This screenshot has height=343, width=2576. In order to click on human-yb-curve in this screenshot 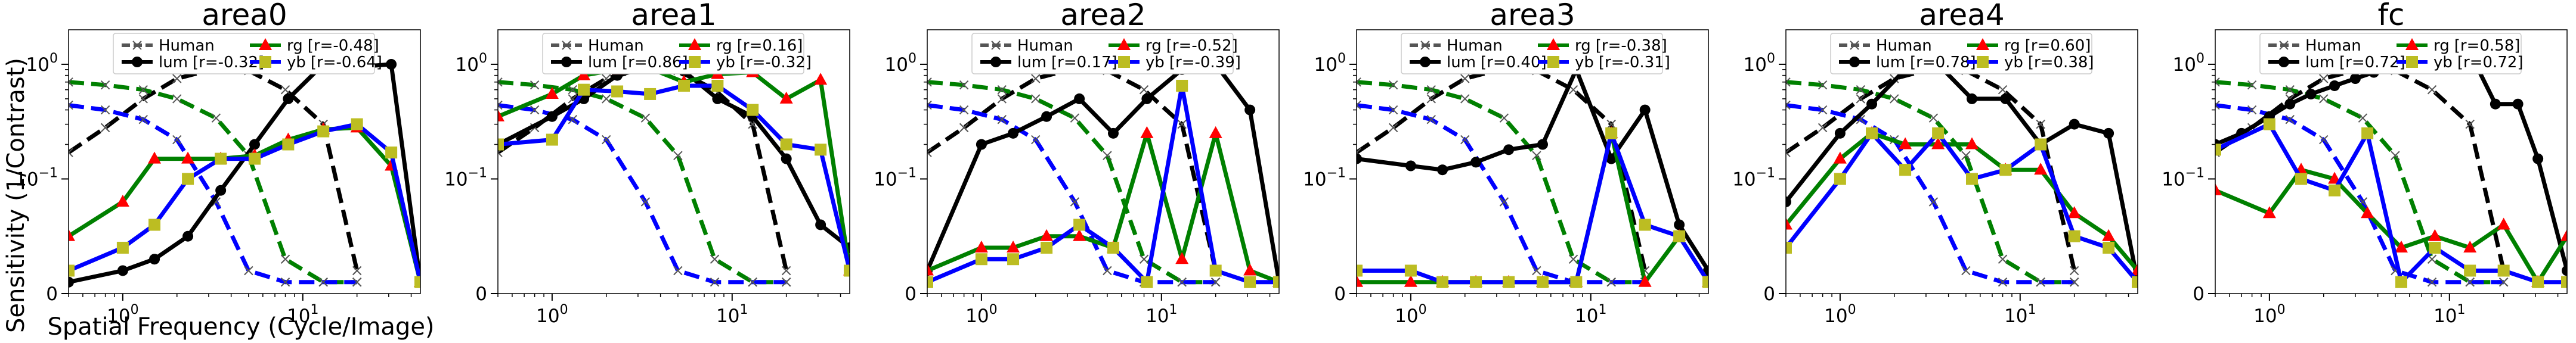, I will do `click(2359, 194)`.